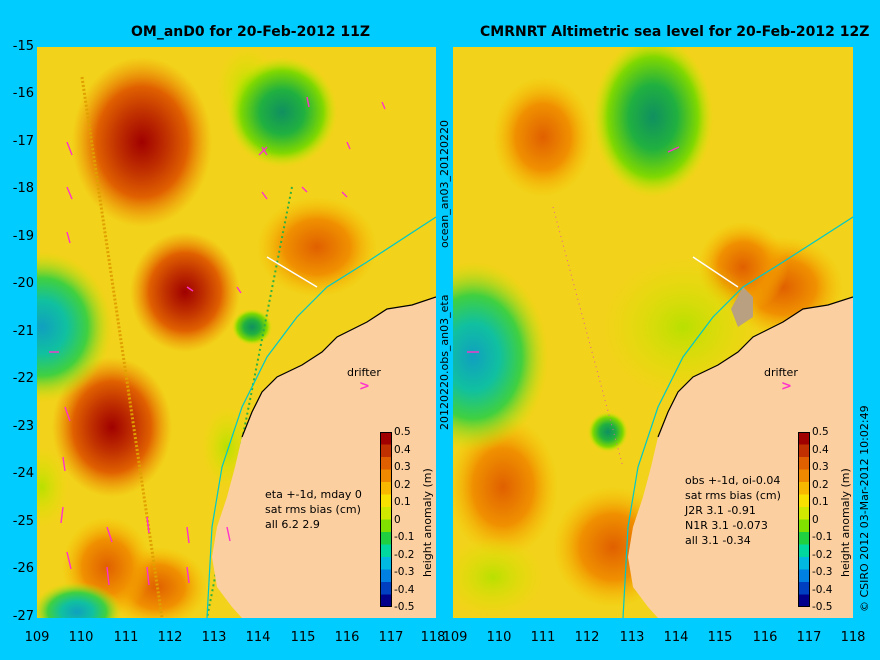  I want to click on y-tick: -20, so click(23, 283).